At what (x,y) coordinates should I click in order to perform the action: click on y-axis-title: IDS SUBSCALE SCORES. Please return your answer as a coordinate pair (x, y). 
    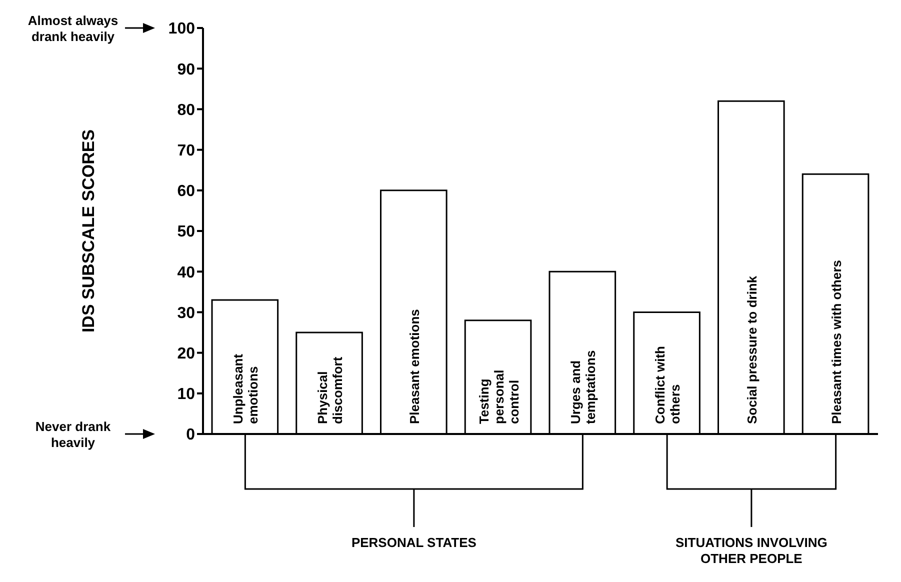
    Looking at the image, I should click on (88, 231).